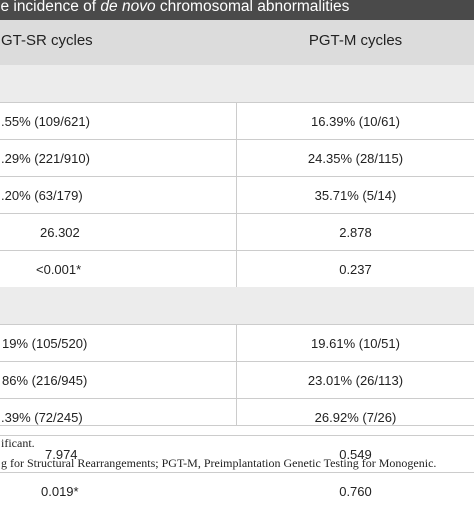  I want to click on cell-pgt-m: 0.237, so click(355, 269).